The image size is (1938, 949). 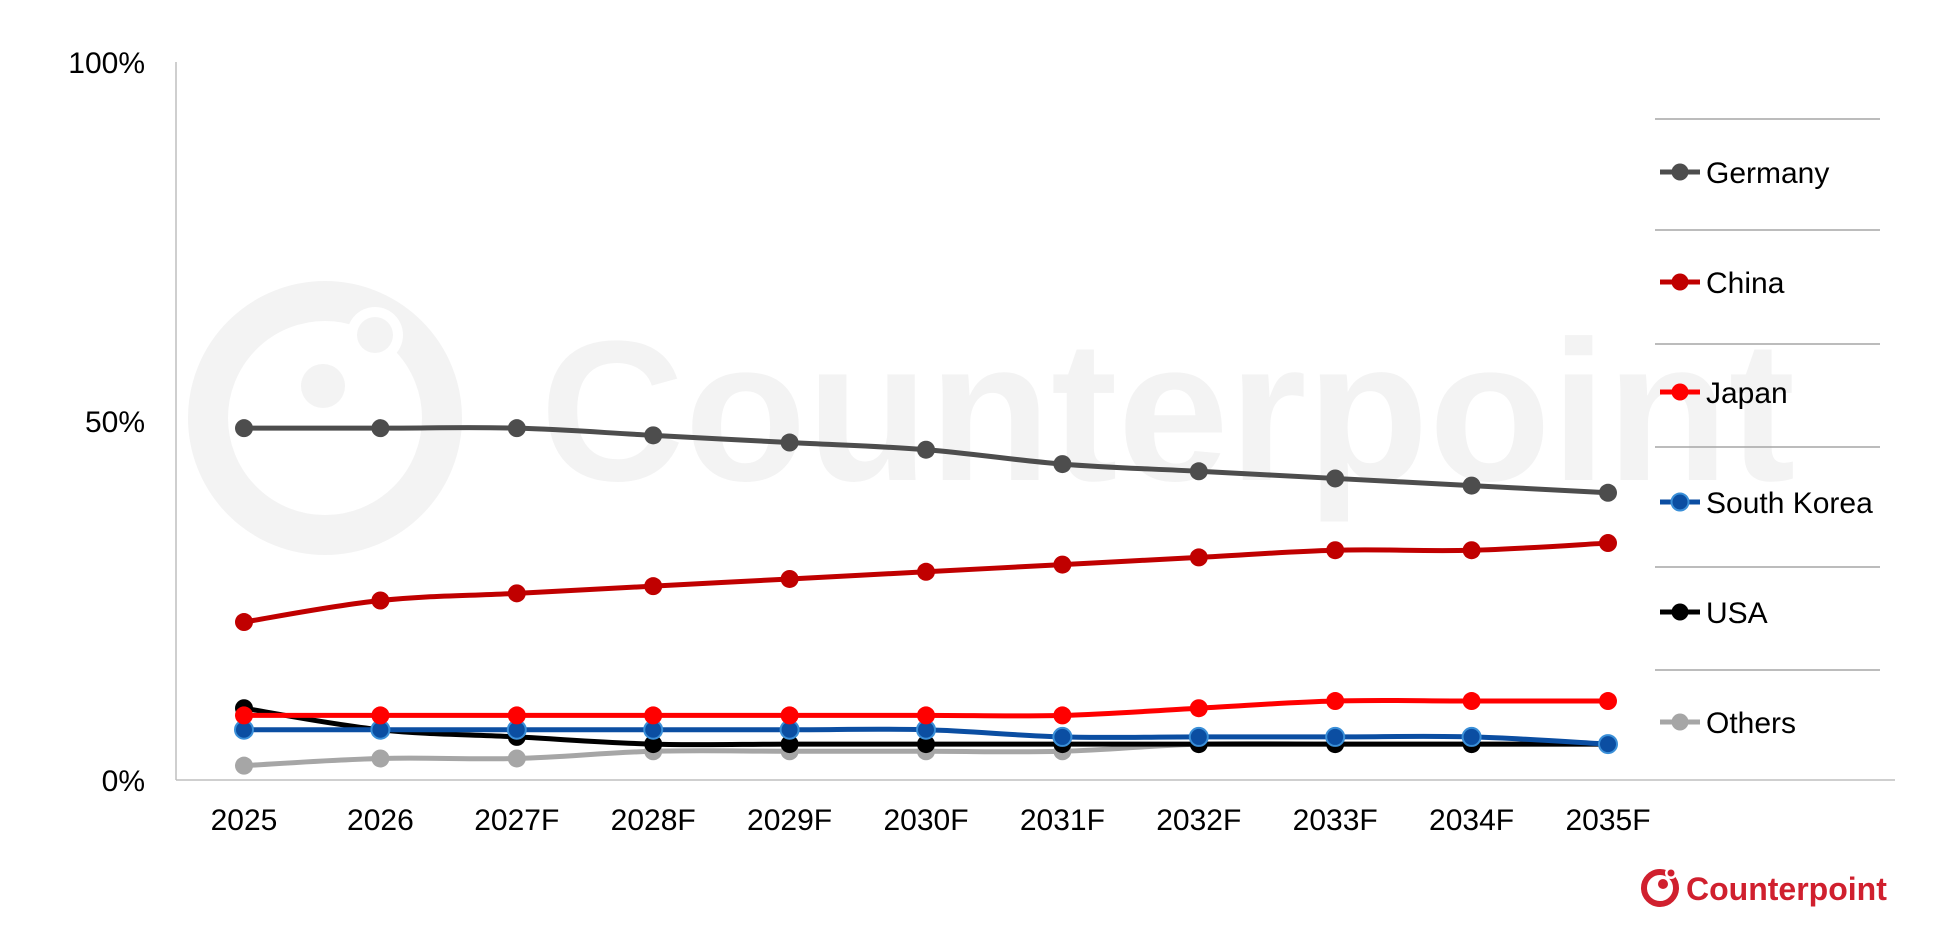 I want to click on series-south-korea, so click(x=926, y=737).